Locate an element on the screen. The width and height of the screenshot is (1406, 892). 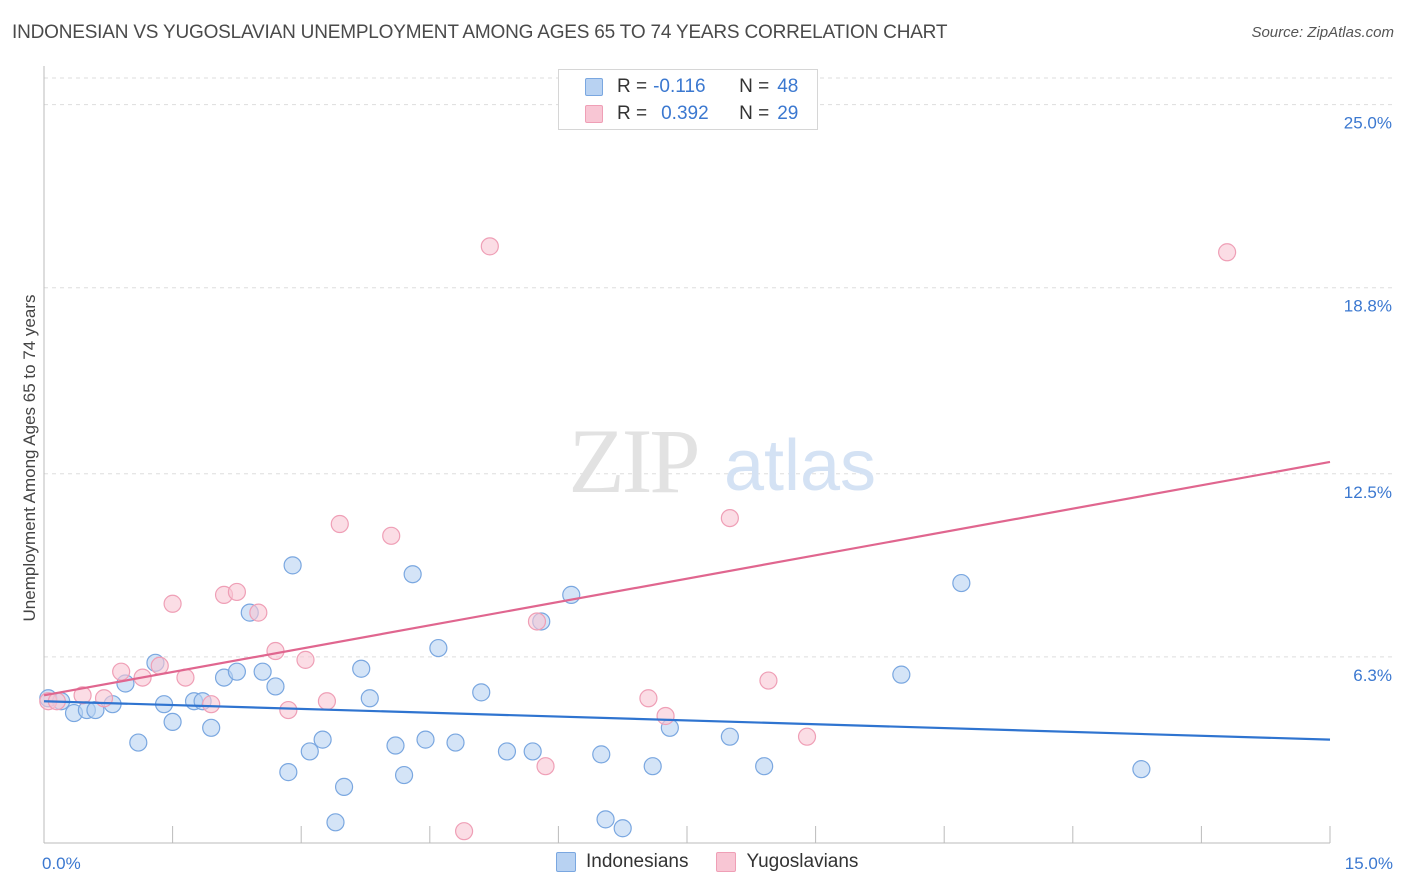
watermark-zip: ZIP is located at coordinates (633, 461).